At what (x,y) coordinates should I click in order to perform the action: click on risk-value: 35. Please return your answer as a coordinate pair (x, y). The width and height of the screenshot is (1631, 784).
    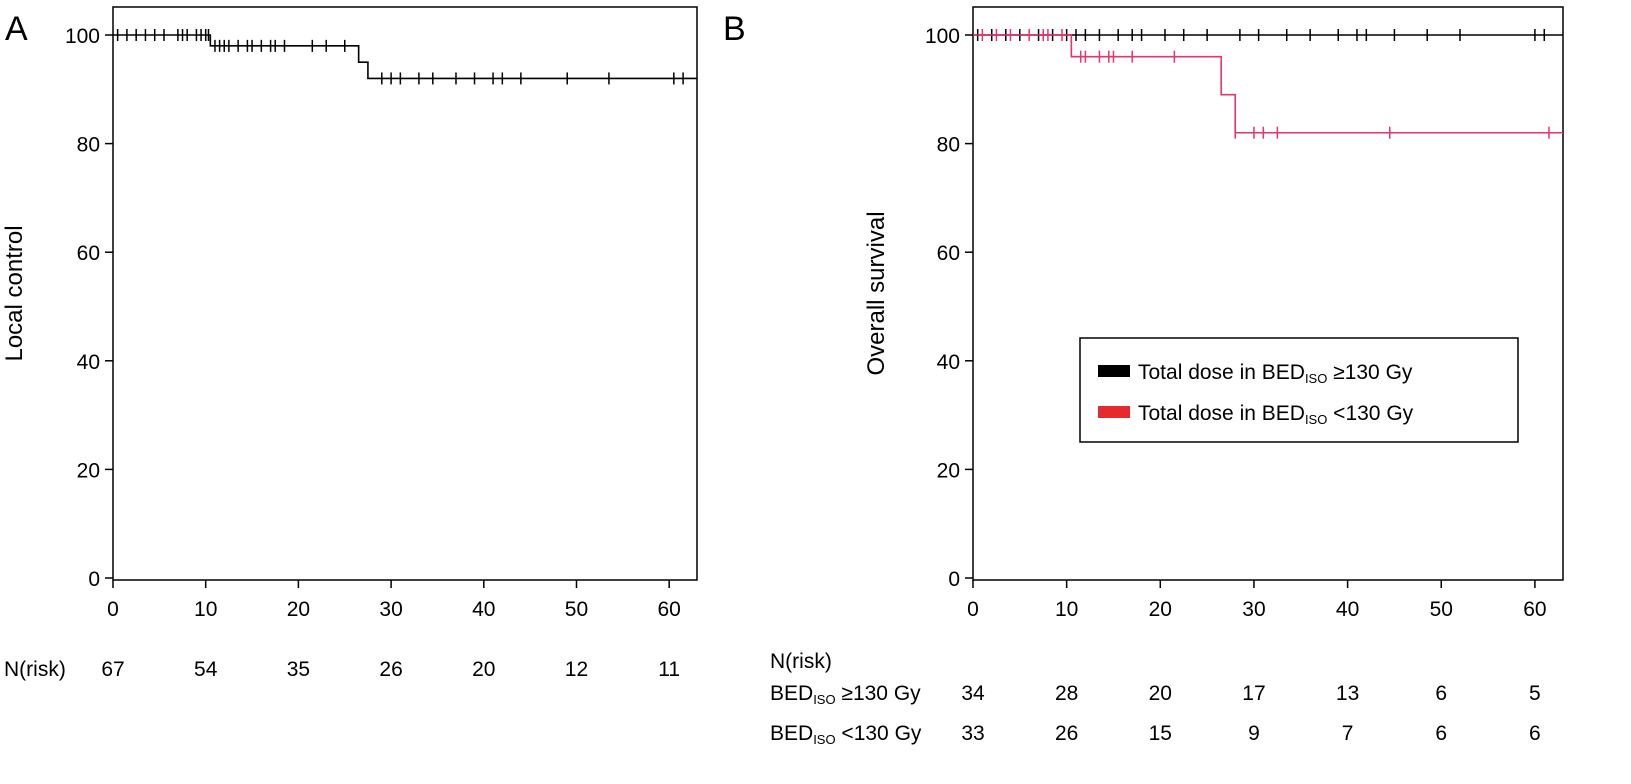
    Looking at the image, I should click on (298, 669).